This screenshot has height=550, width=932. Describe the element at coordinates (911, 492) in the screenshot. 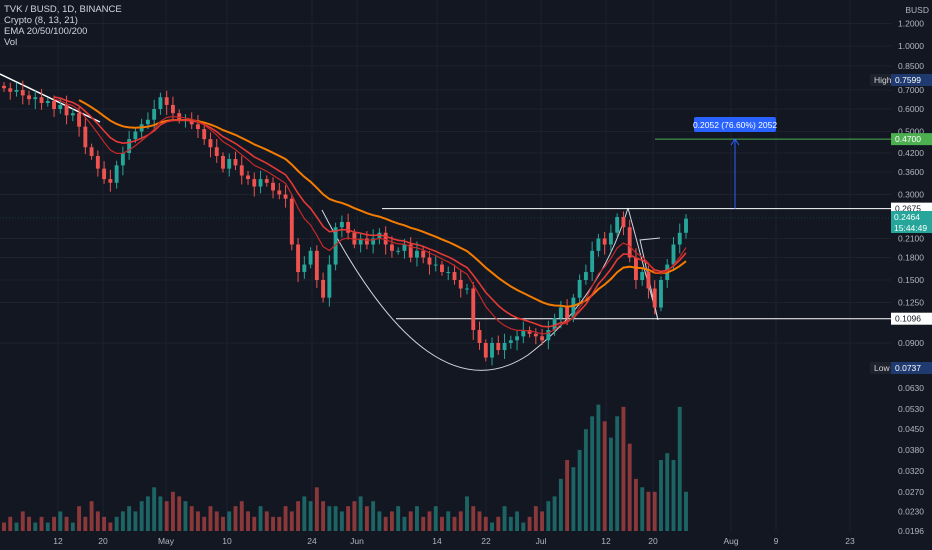

I see `volume-tick-label: 0.0270` at that location.